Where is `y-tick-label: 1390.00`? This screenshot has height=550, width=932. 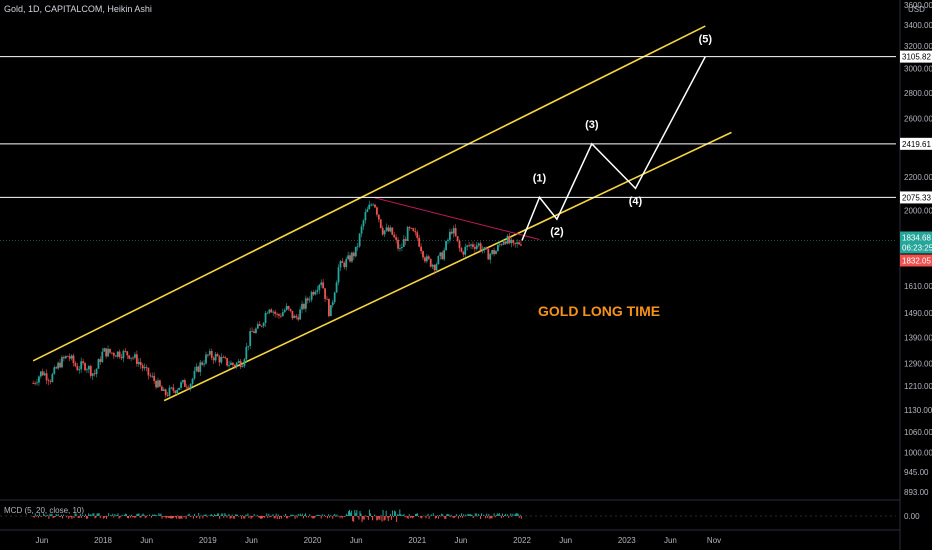
y-tick-label: 1390.00 is located at coordinates (918, 337).